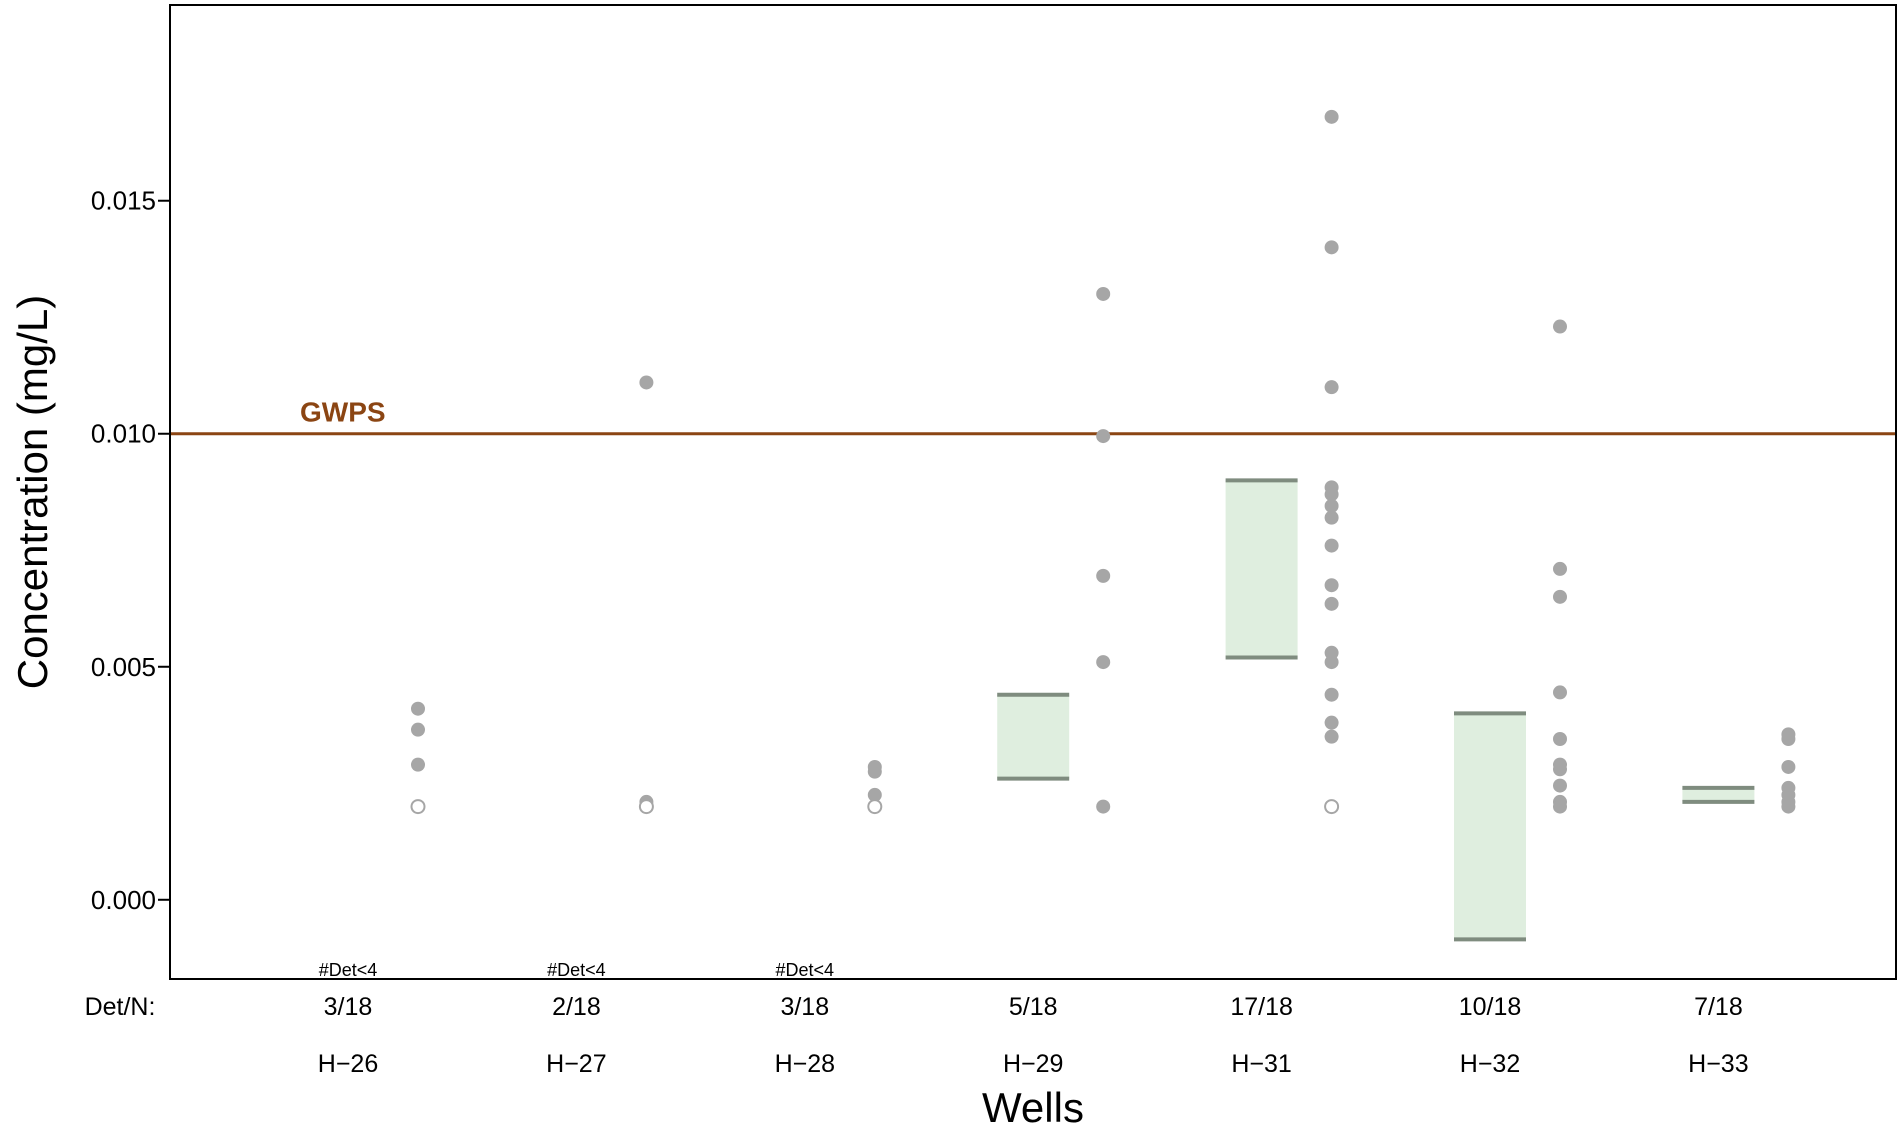 The image size is (1900, 1131). What do you see at coordinates (1033, 1064) in the screenshot?
I see `well-label: H−29` at bounding box center [1033, 1064].